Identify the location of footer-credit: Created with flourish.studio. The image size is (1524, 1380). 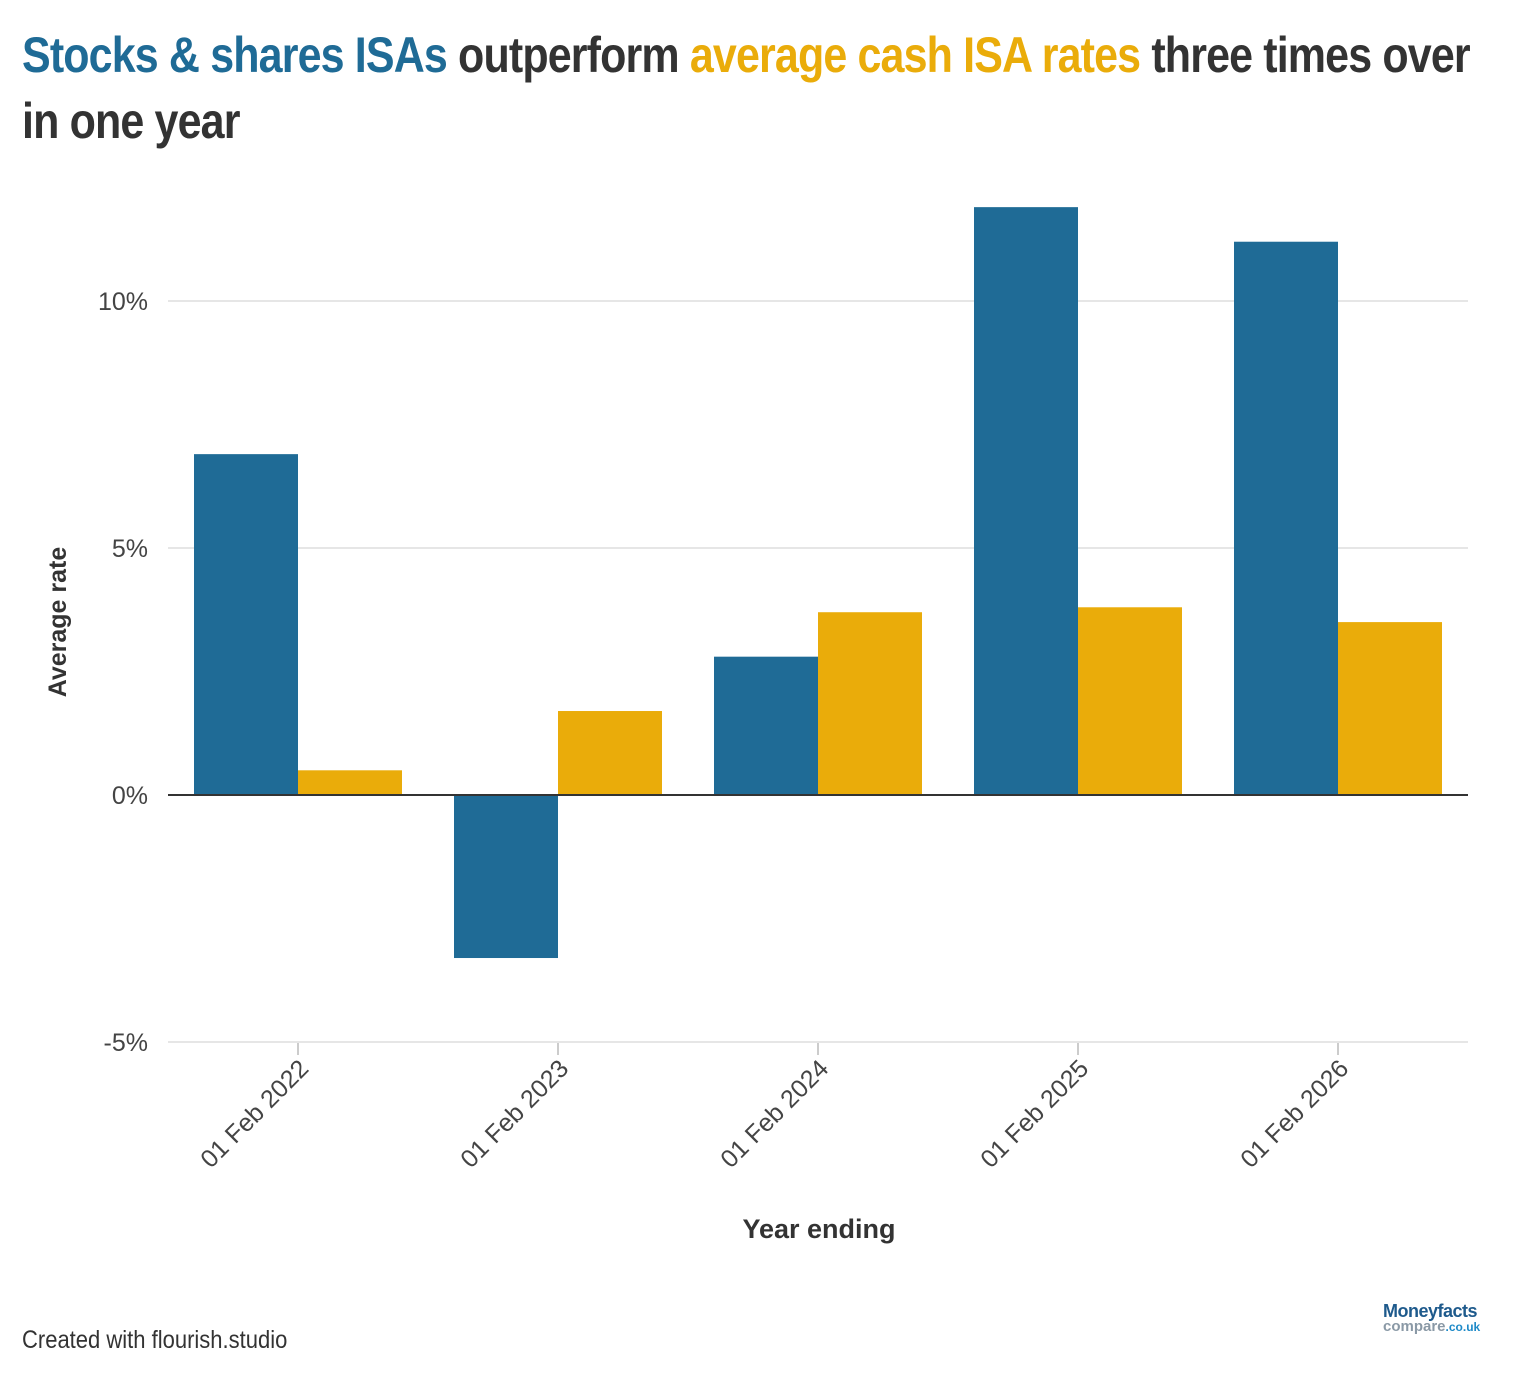
(155, 1340).